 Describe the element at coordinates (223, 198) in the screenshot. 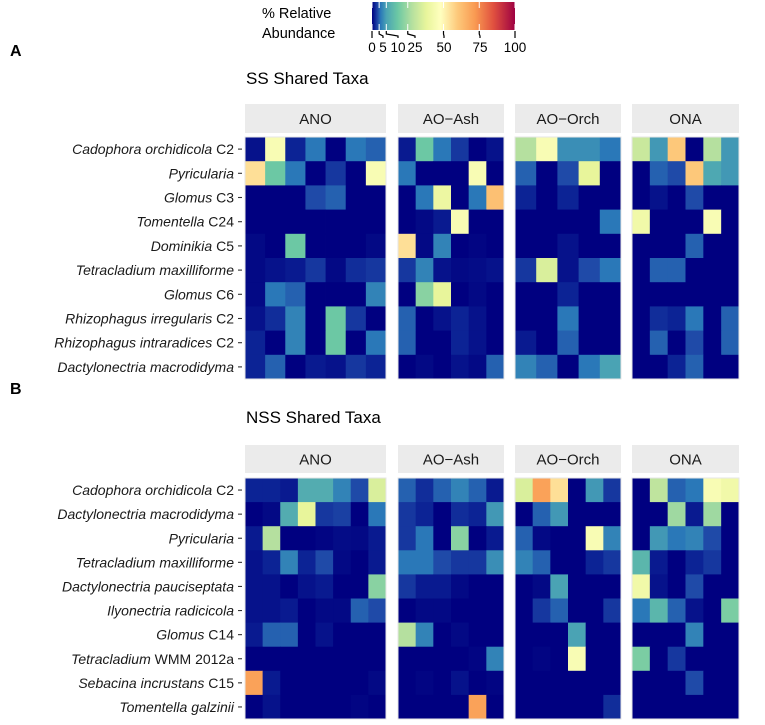

I see `row-label-suffix: C3` at that location.